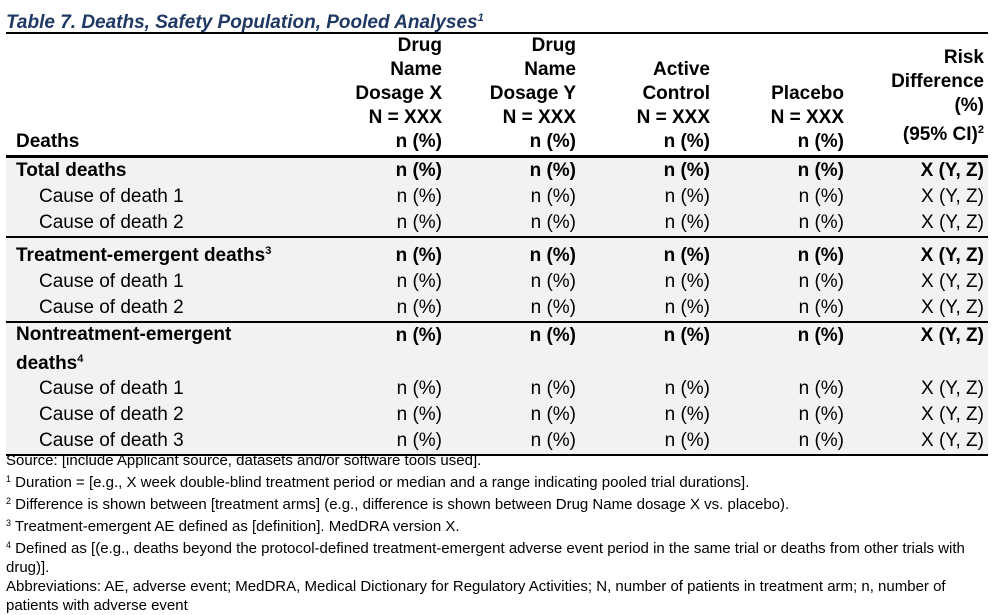 This screenshot has width=1006, height=615. What do you see at coordinates (171, 348) in the screenshot?
I see `row-label: Nontreatment-emergent deaths4` at bounding box center [171, 348].